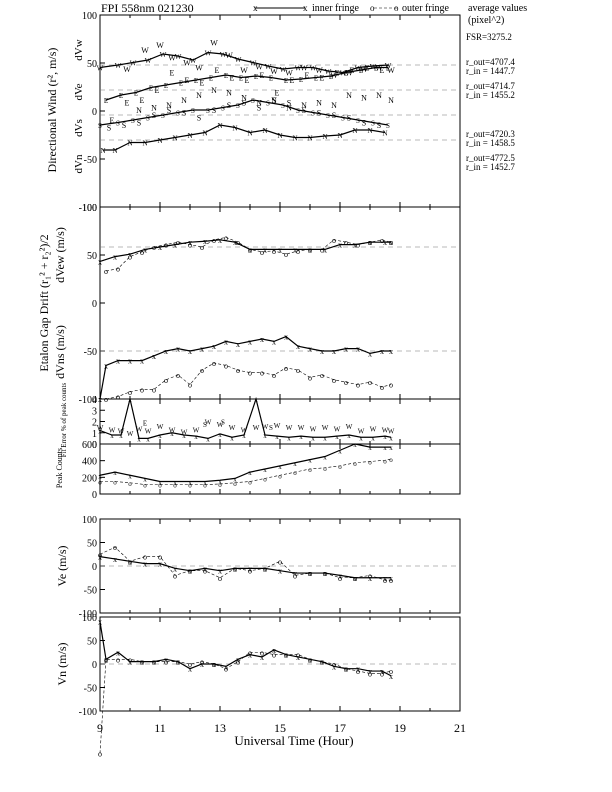  What do you see at coordinates (490, 95) in the screenshot?
I see `avg-e-in: r_in = 1455.2` at bounding box center [490, 95].